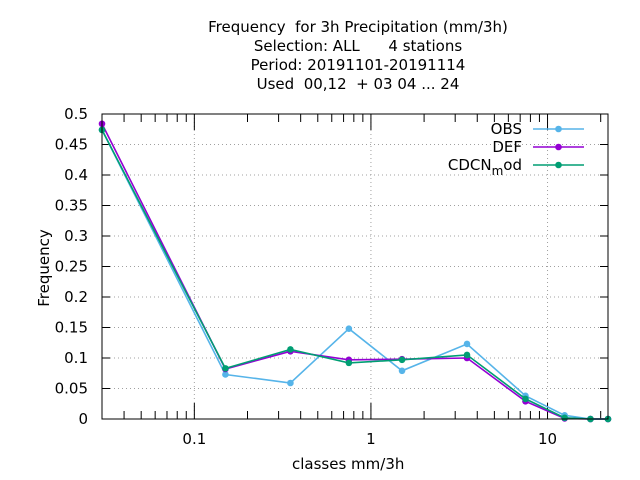  Describe the element at coordinates (71, 267) in the screenshot. I see `y-tick-label: 0.25` at that location.